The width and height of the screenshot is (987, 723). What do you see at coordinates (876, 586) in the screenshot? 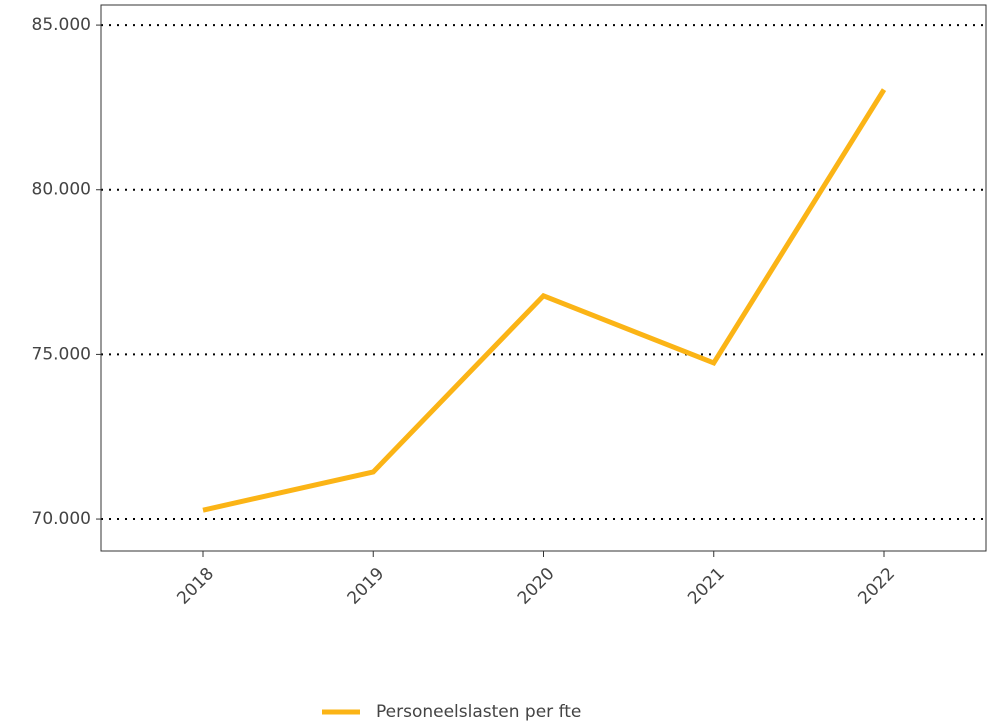
I see `x-tick-label: 2022` at bounding box center [876, 586].